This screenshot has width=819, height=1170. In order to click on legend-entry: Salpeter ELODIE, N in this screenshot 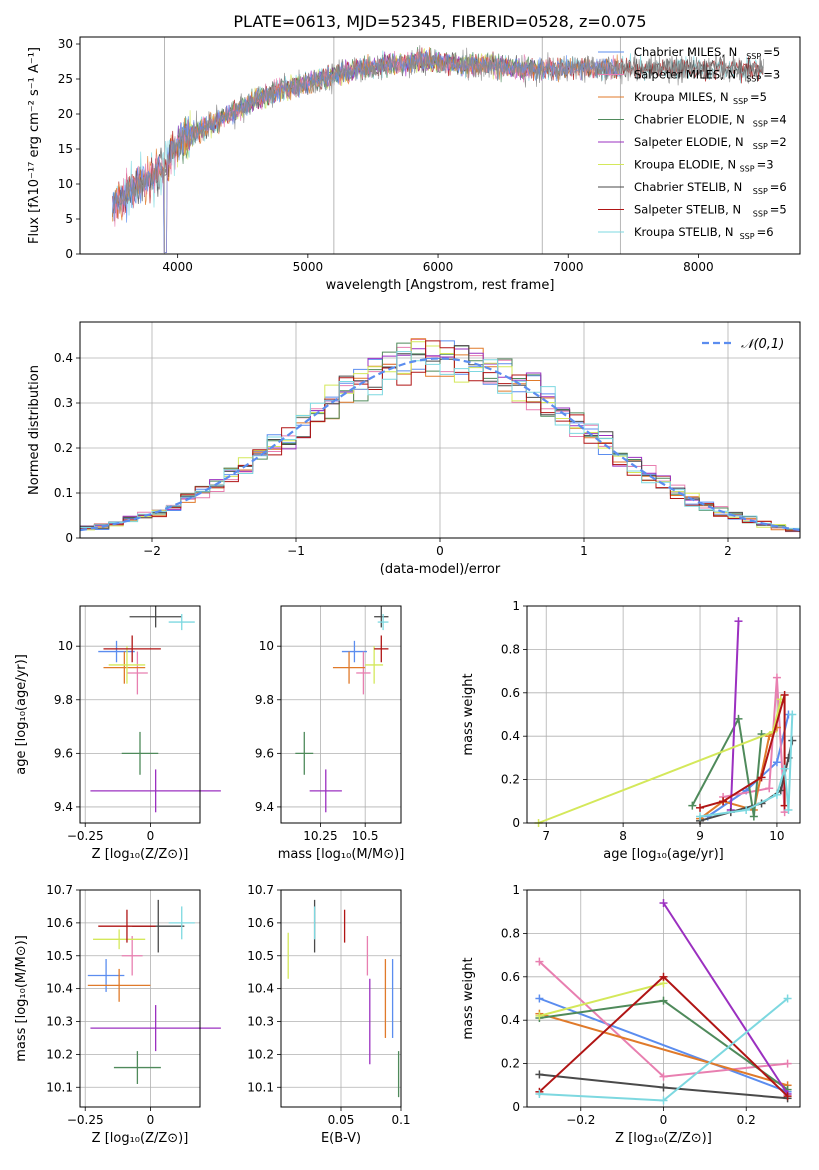, I will do `click(689, 142)`.